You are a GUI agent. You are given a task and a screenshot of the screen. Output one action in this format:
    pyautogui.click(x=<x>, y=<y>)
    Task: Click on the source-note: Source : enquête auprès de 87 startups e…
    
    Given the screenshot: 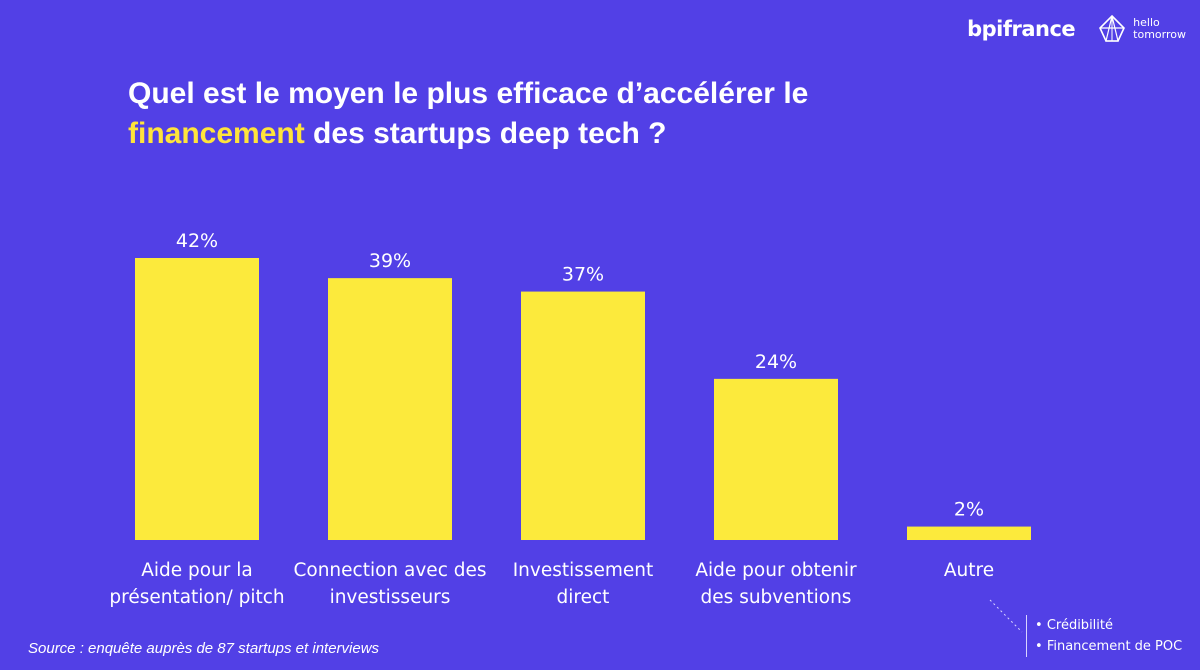 What is the action you would take?
    pyautogui.click(x=204, y=648)
    